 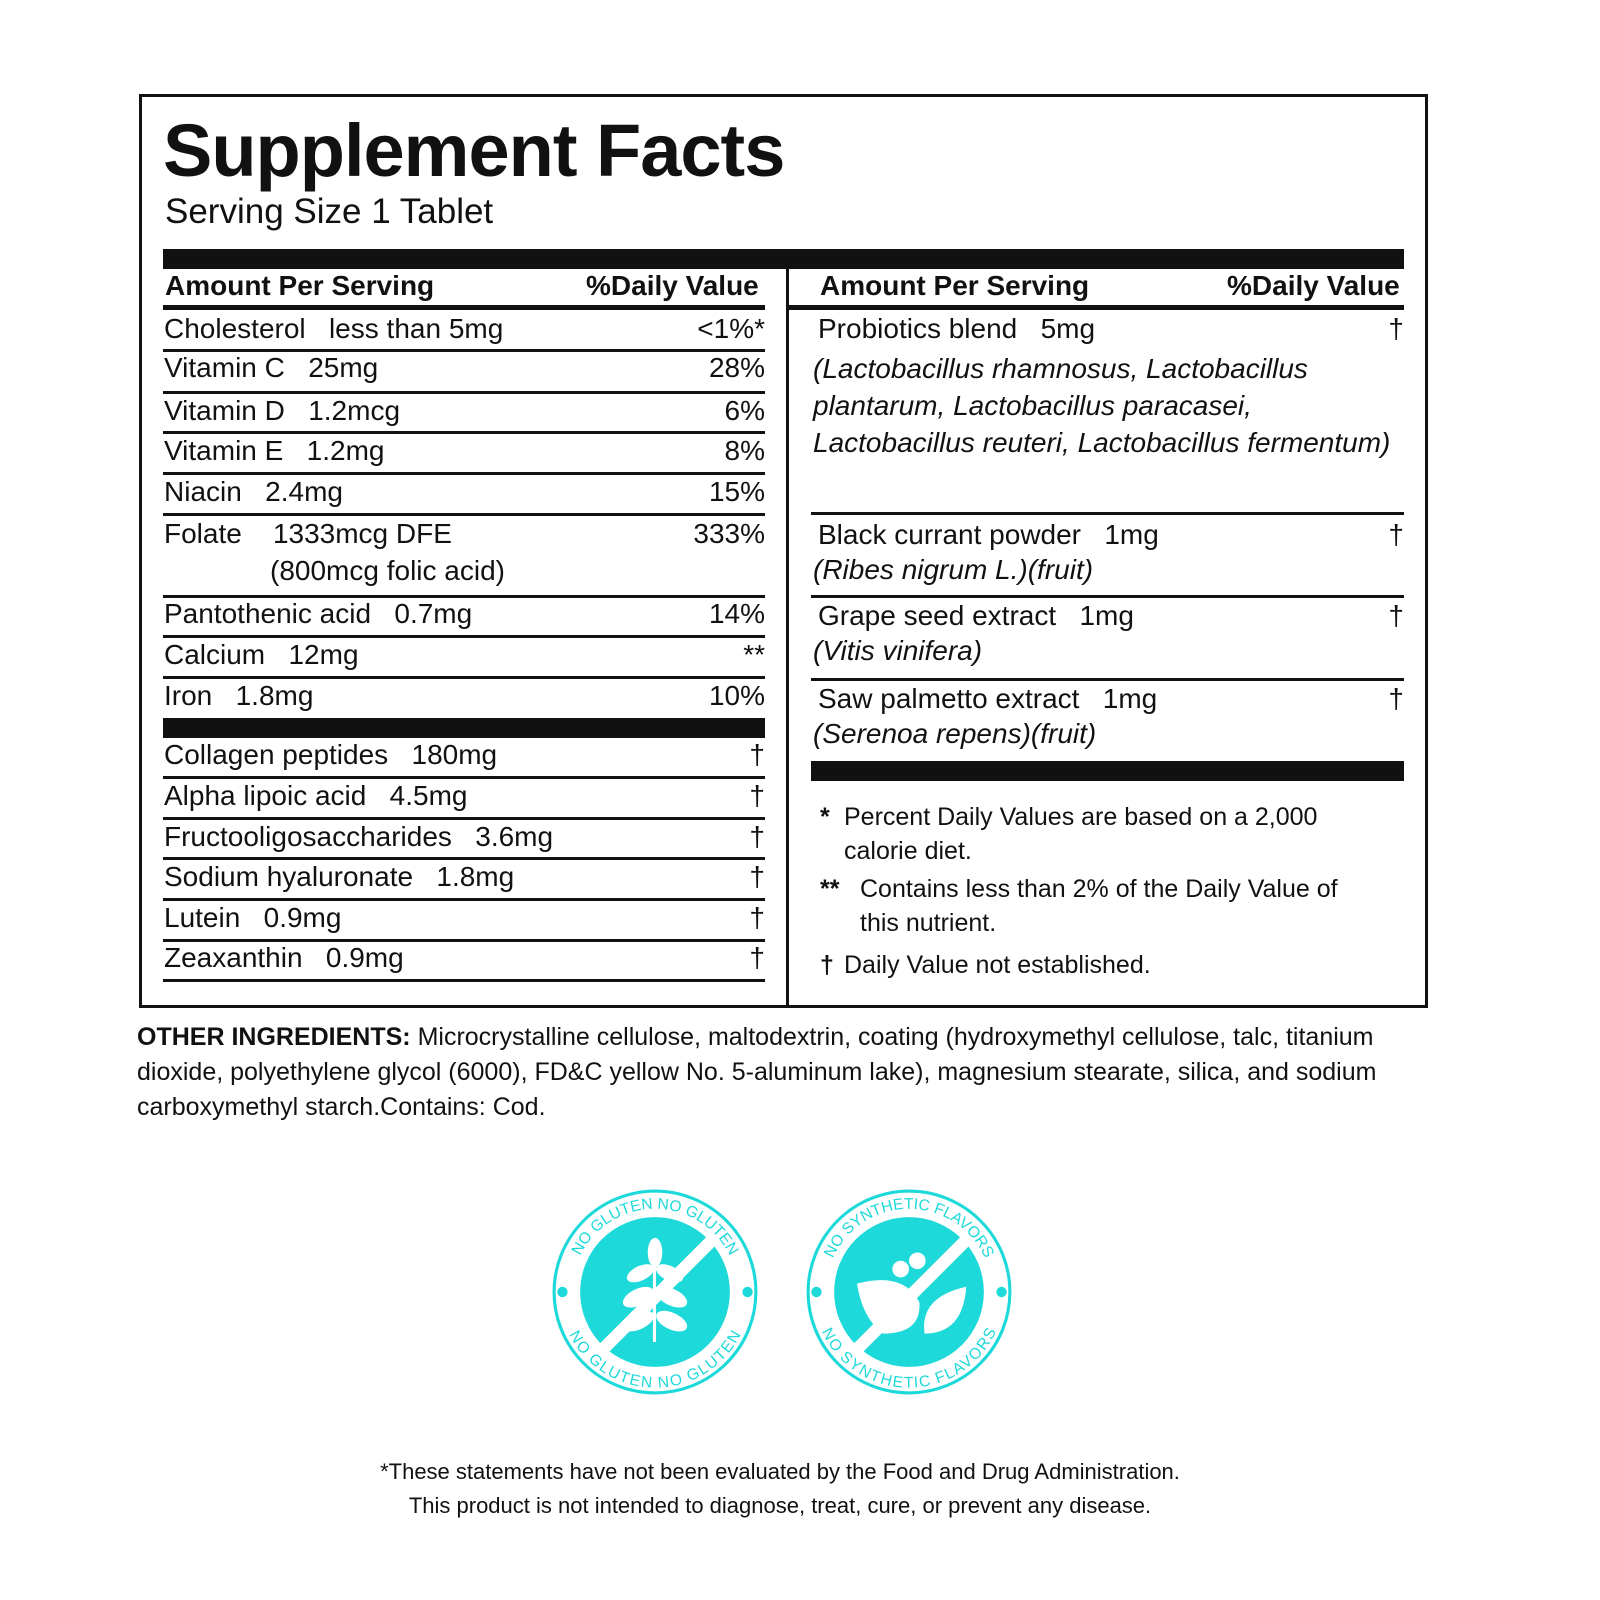 I want to click on nutrient-row: Sodium hyaluronate 1.8mg †, so click(x=464, y=877).